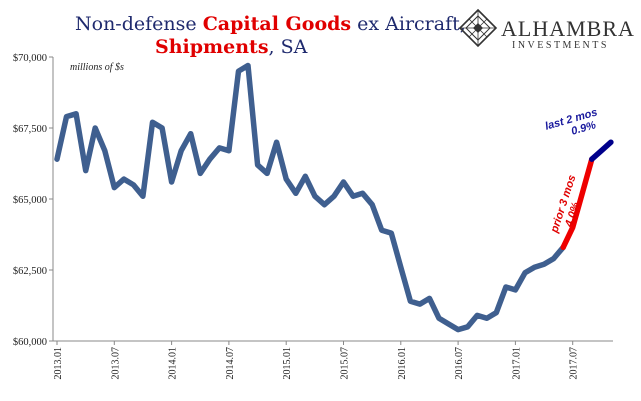  What do you see at coordinates (58, 363) in the screenshot?
I see `x-tick-label: 2013.01` at bounding box center [58, 363].